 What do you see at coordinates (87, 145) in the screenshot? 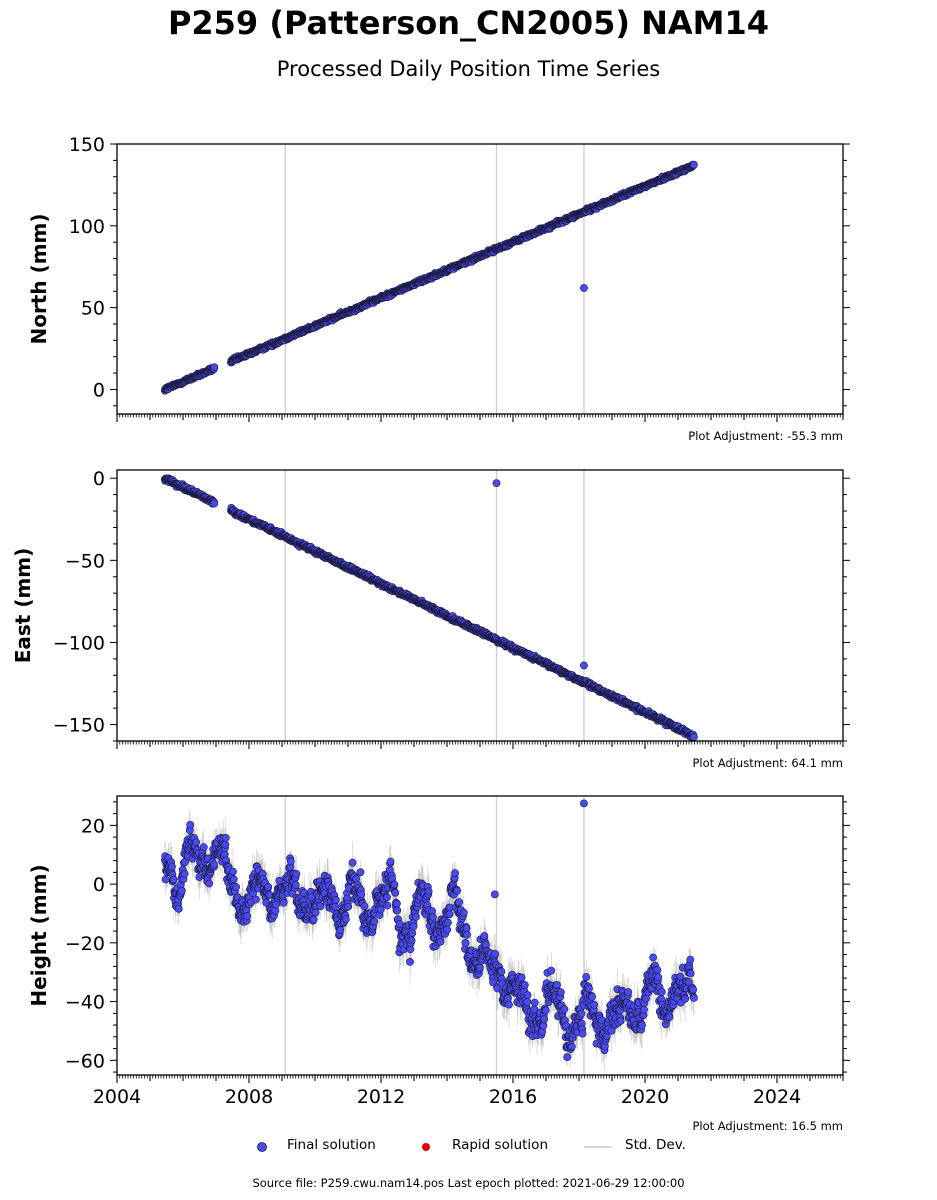
I see `y-tick-label: 150` at bounding box center [87, 145].